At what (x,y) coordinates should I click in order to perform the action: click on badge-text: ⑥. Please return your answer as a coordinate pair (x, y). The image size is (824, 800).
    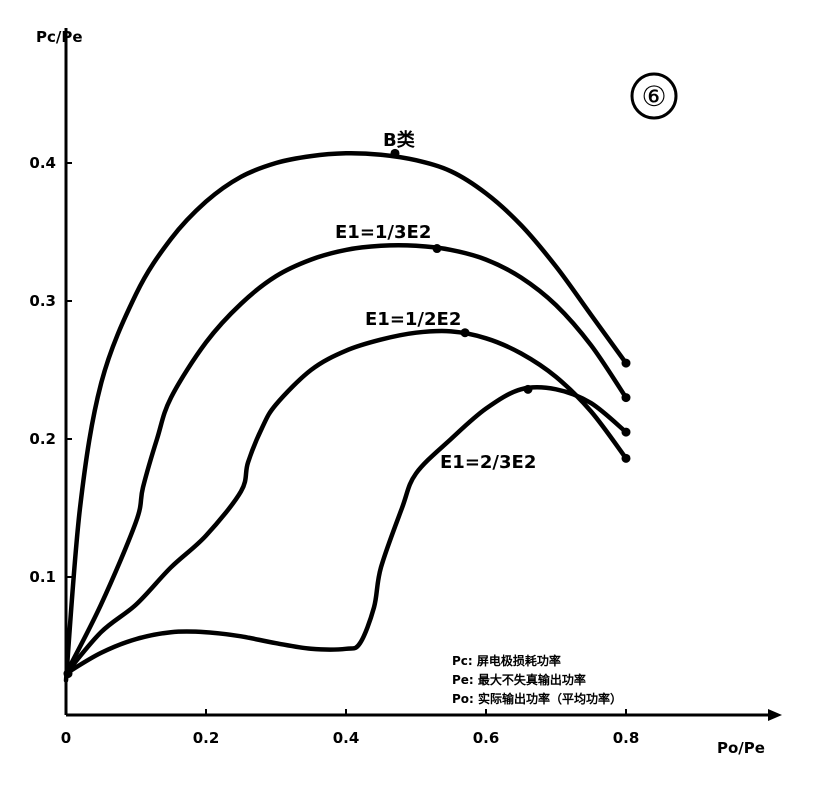
    Looking at the image, I should click on (653, 96).